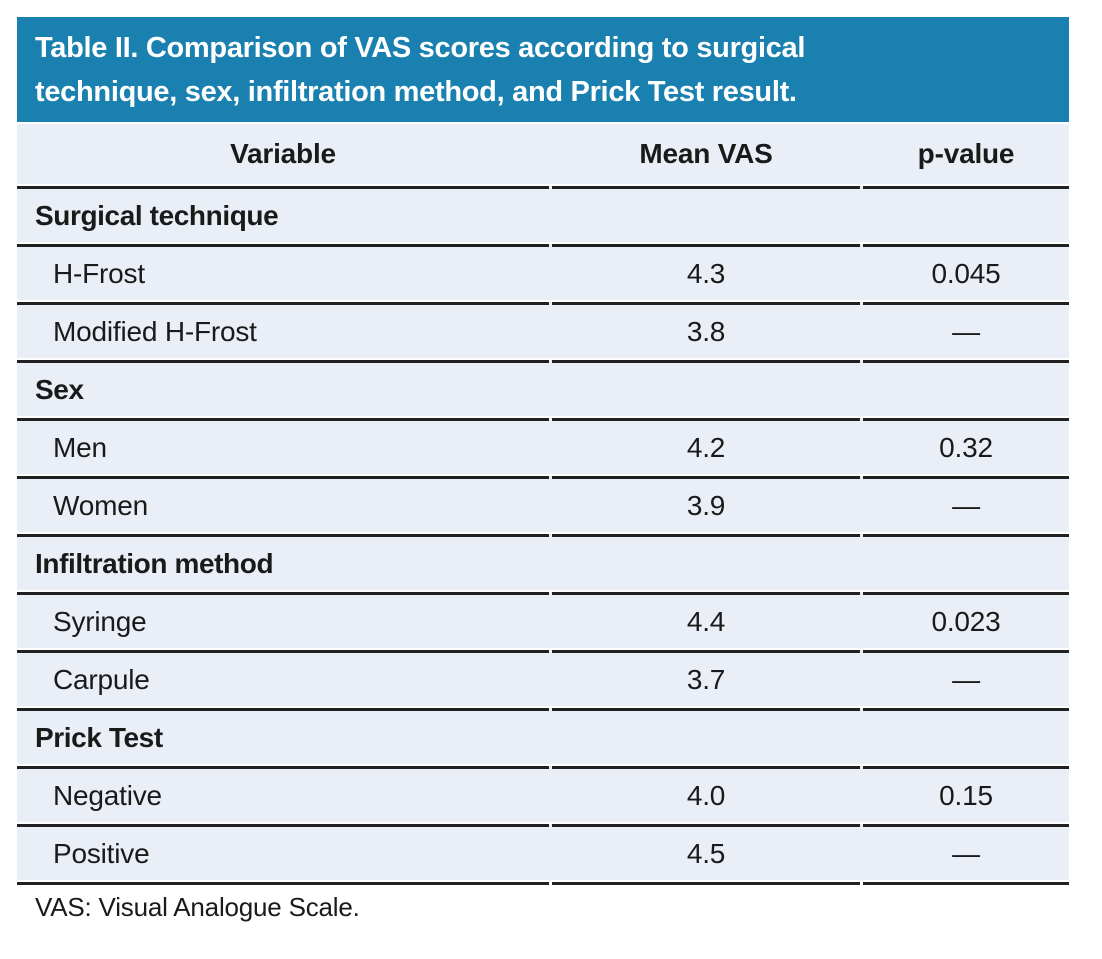  Describe the element at coordinates (283, 153) in the screenshot. I see `column-header-variable: Variable` at that location.